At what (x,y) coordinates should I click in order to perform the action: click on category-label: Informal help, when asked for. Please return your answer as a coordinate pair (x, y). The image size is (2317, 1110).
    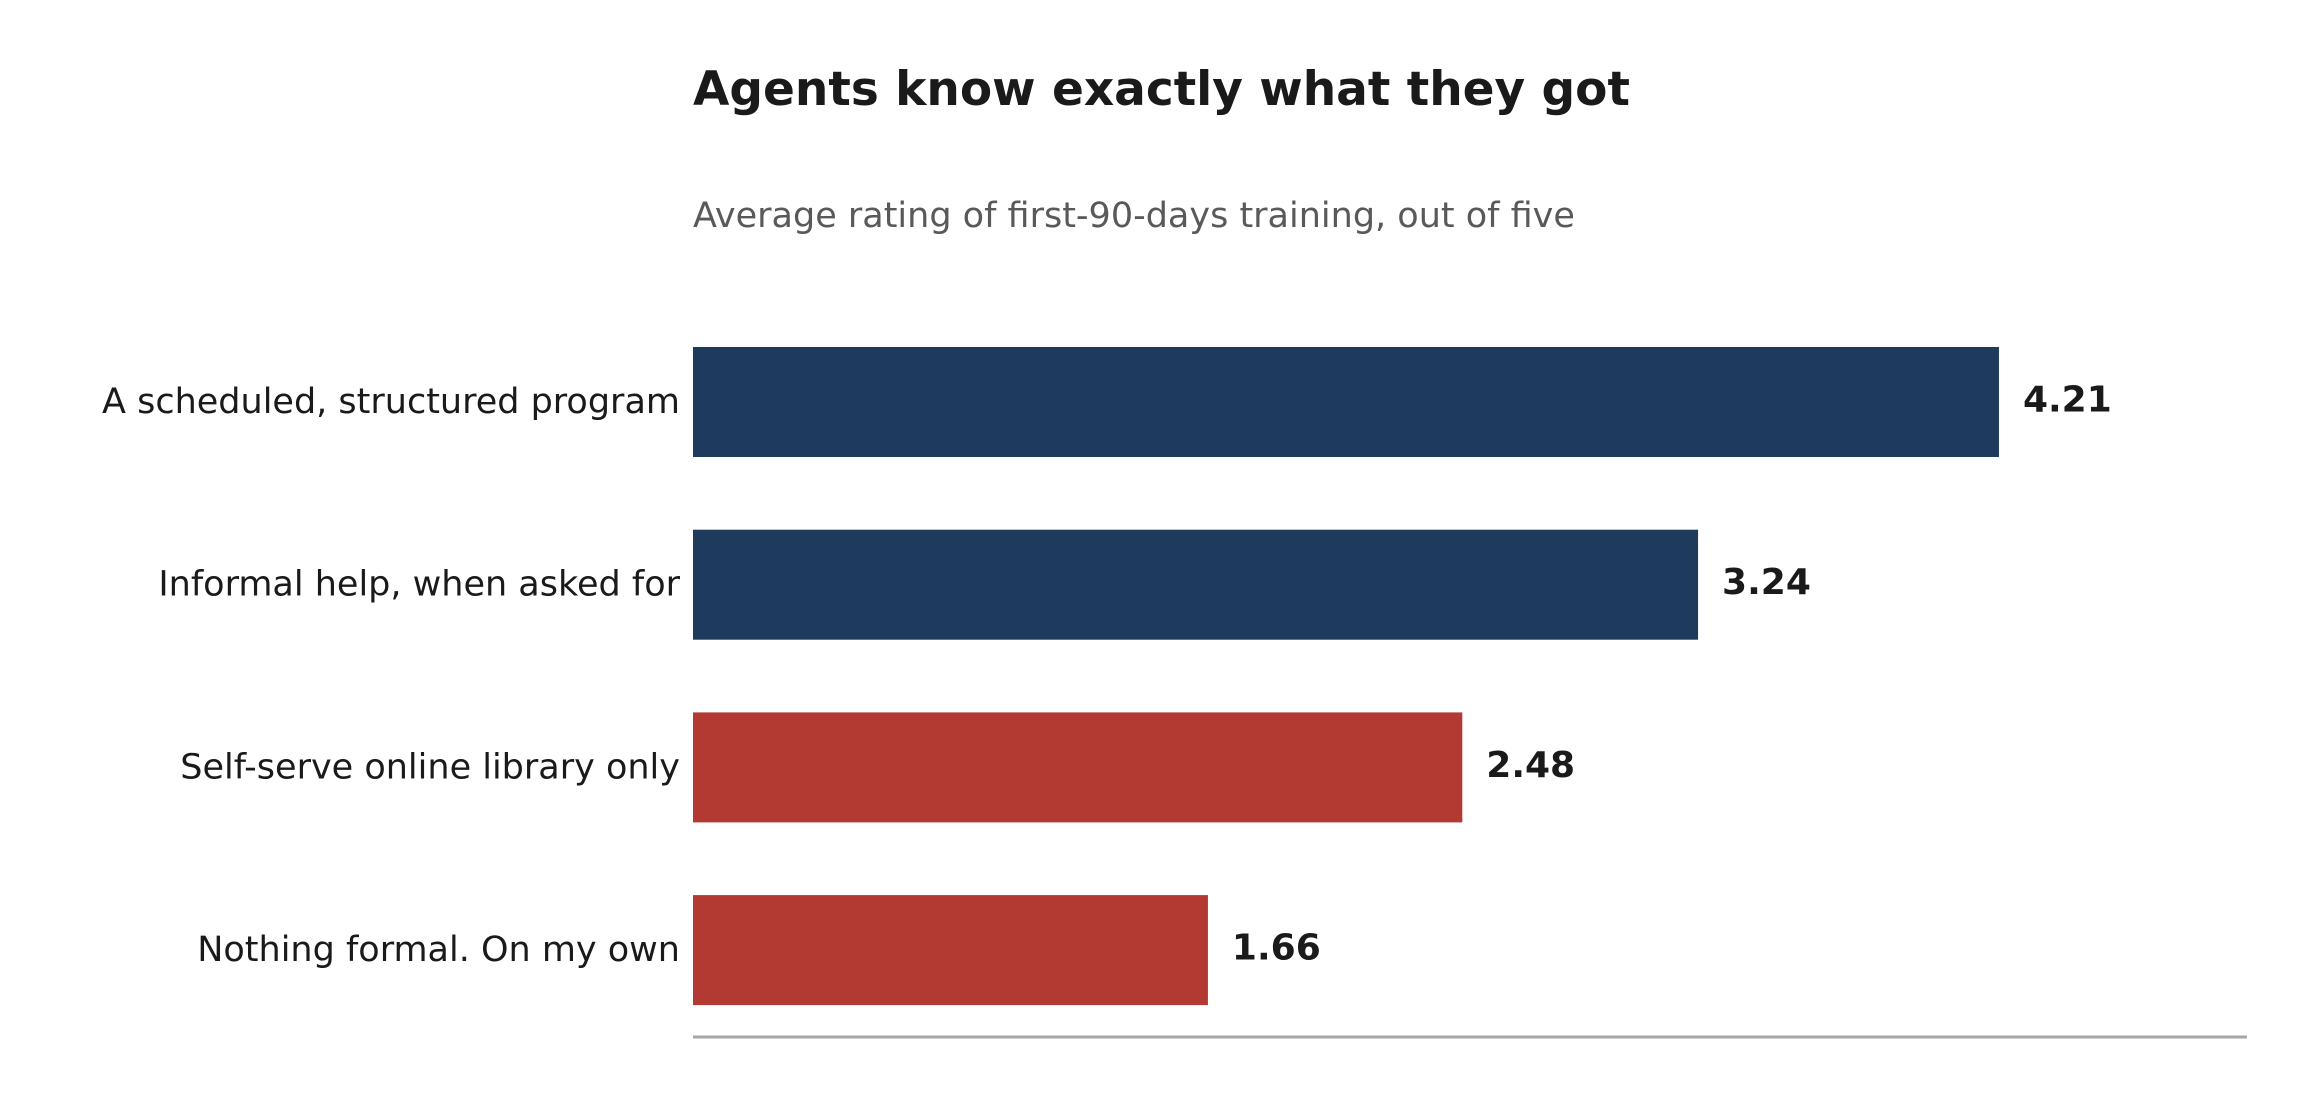
    Looking at the image, I should click on (419, 585).